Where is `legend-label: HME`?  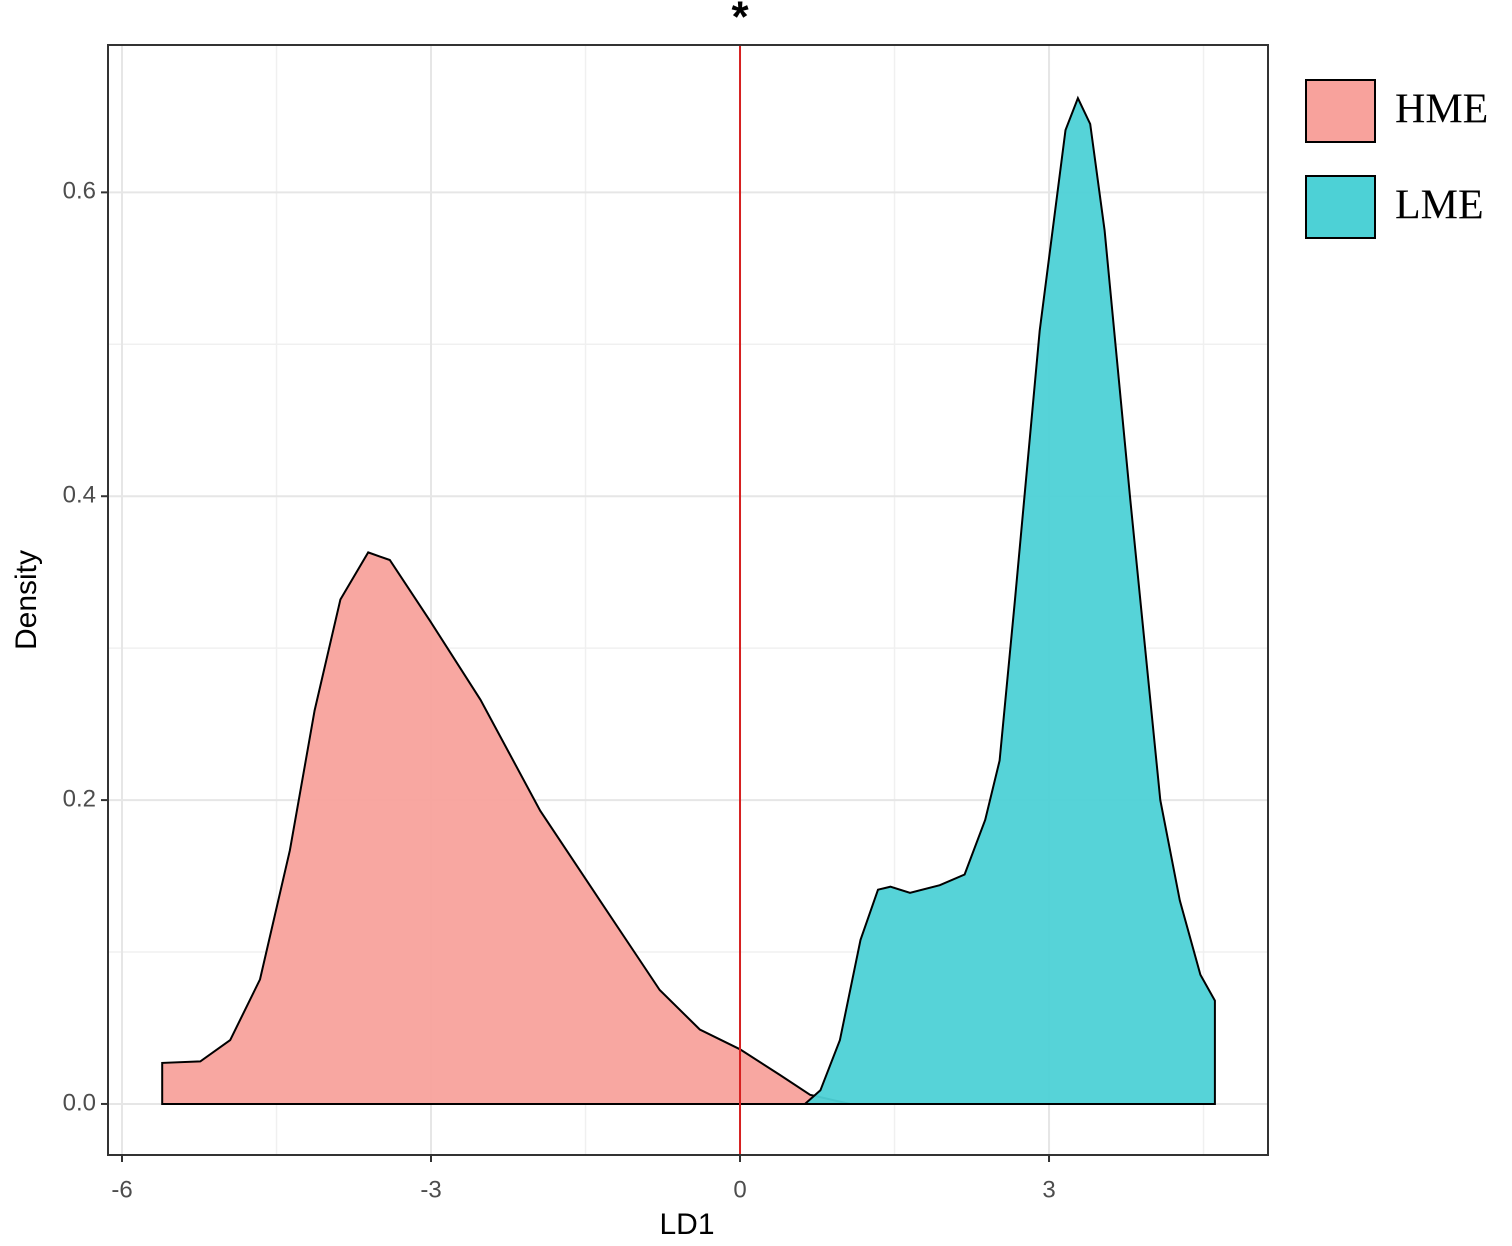 legend-label: HME is located at coordinates (1441, 110).